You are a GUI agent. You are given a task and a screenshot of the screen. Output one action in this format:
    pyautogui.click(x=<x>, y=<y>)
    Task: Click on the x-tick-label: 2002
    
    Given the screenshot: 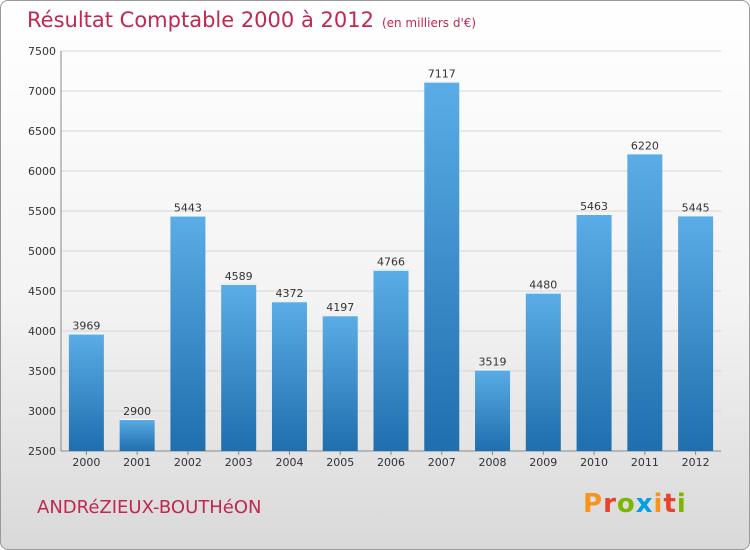 What is the action you would take?
    pyautogui.click(x=188, y=462)
    